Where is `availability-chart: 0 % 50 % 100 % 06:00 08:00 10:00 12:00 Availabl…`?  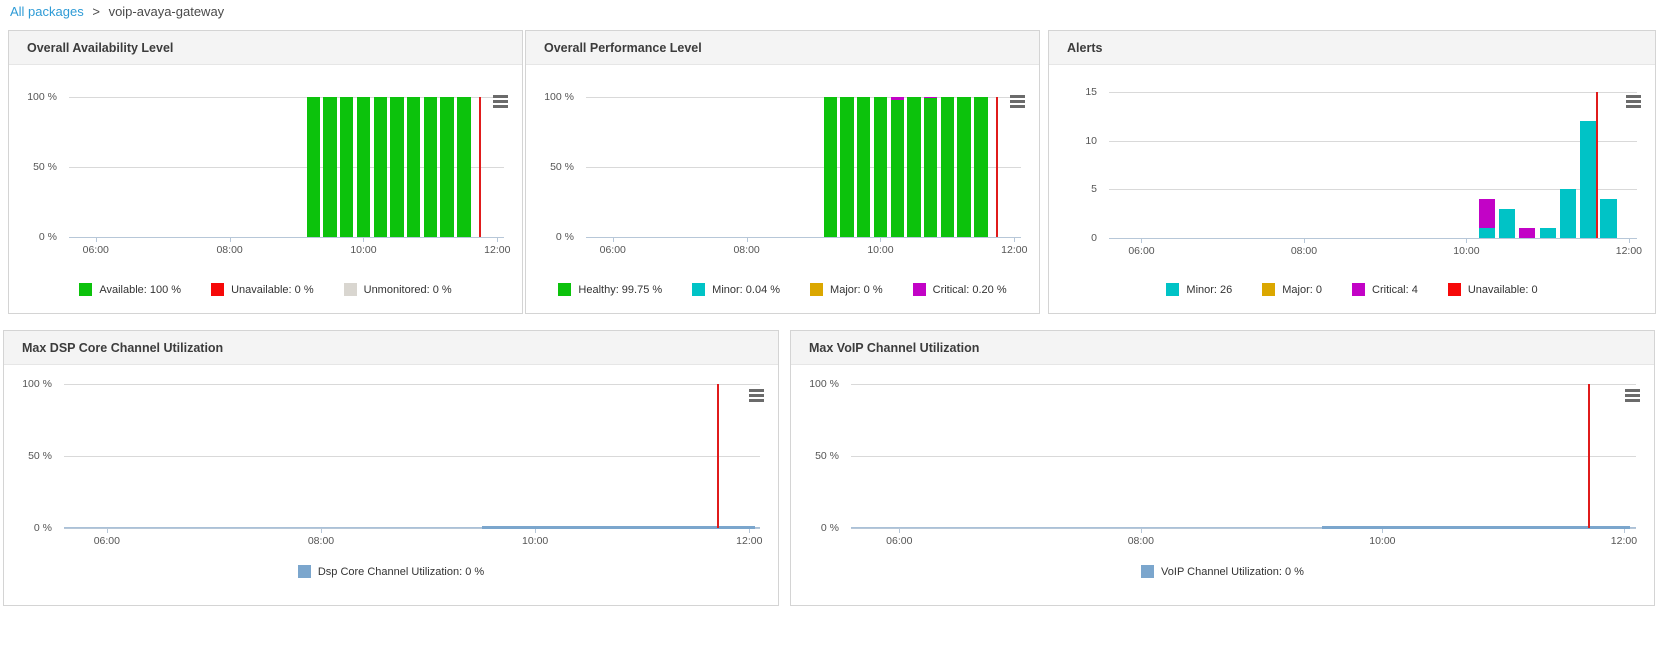
availability-chart: 0 % 50 % 100 % 06:00 08:00 10:00 12:00 Availabl… is located at coordinates (265, 189).